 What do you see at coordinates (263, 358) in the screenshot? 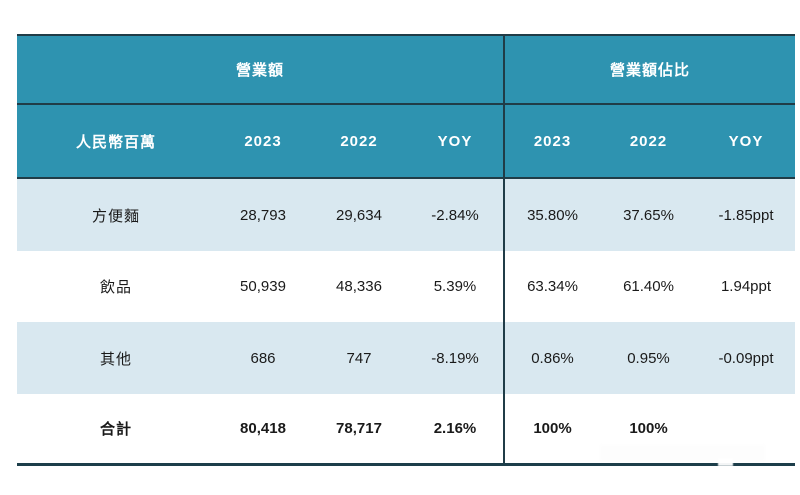
I see `cell-rev-2023: 686` at bounding box center [263, 358].